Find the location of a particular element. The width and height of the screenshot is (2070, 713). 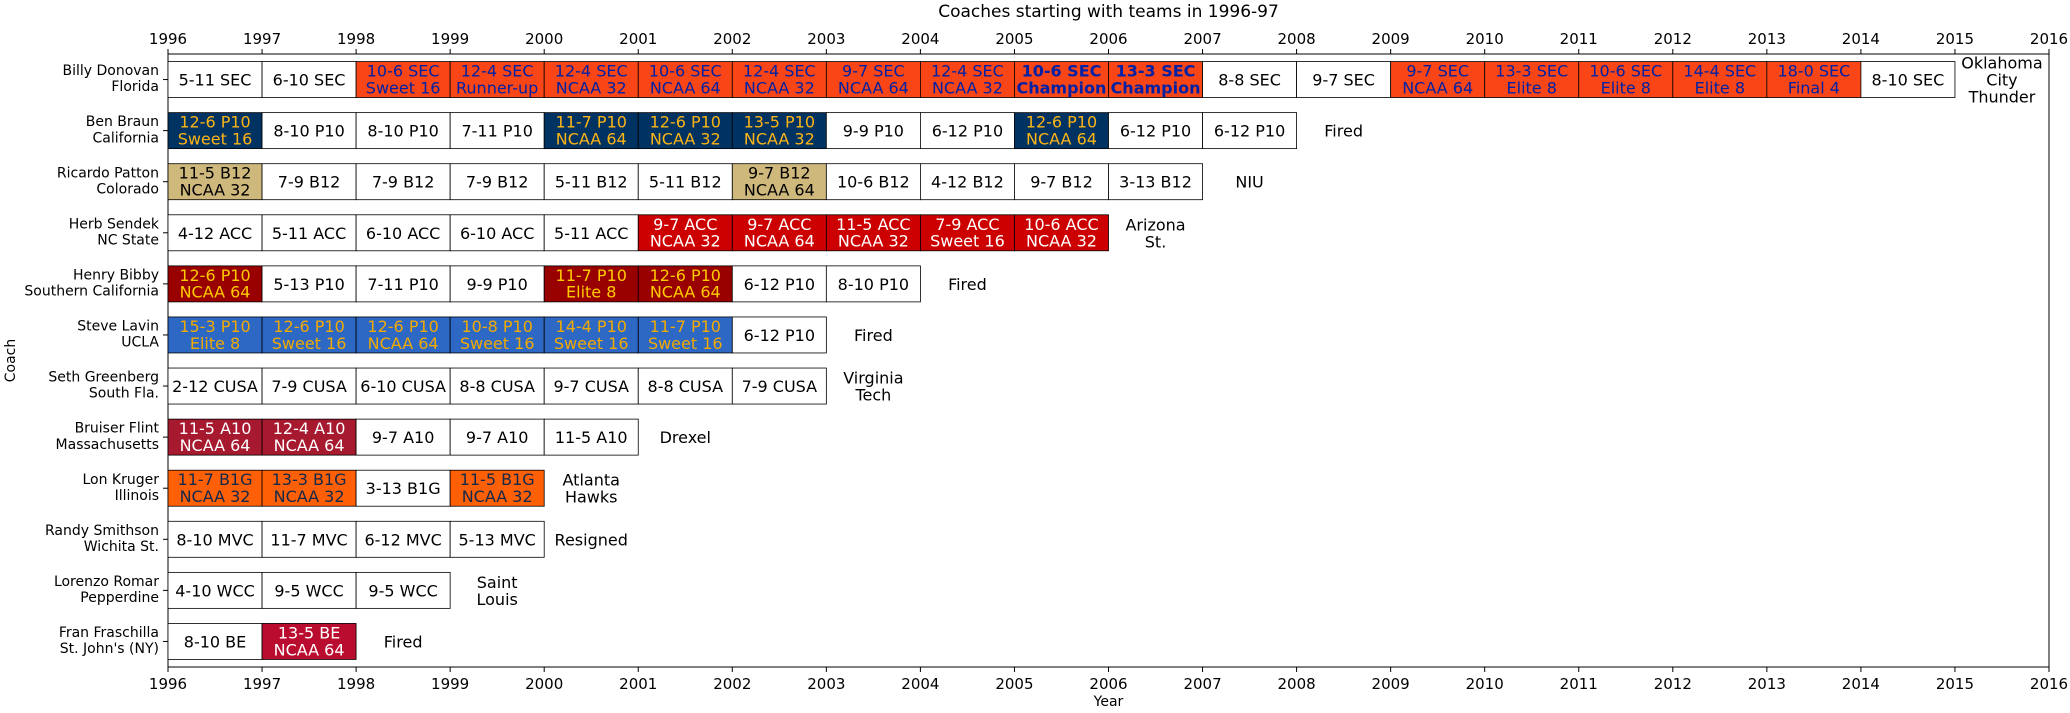

season-label: 5-11 B12 is located at coordinates (685, 182).